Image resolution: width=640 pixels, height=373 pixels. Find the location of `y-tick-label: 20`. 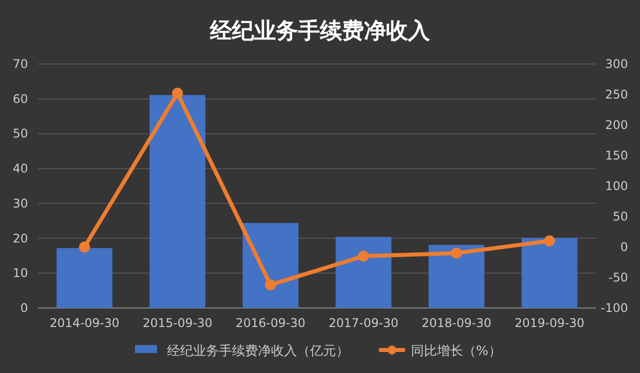

y-tick-label: 20 is located at coordinates (20, 238).